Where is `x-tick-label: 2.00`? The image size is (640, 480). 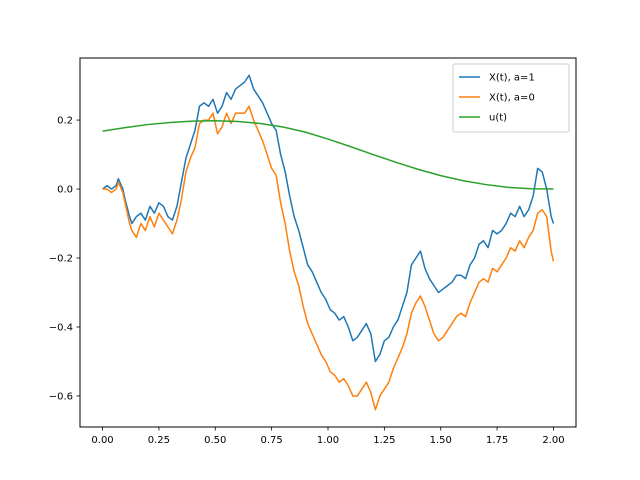
x-tick-label: 2.00 is located at coordinates (553, 440).